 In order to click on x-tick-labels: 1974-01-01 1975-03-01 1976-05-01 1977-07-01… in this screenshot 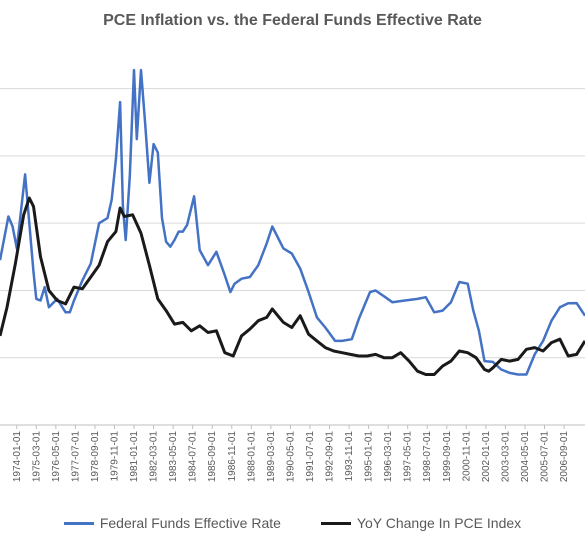, I will do `click(291, 453)`.